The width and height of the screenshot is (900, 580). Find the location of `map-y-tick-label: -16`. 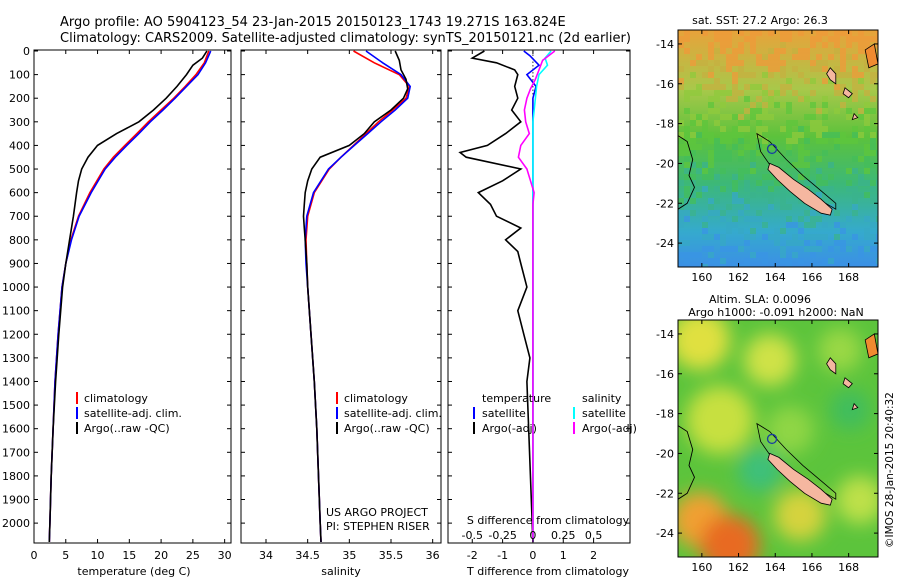

map-y-tick-label: -16 is located at coordinates (665, 374).